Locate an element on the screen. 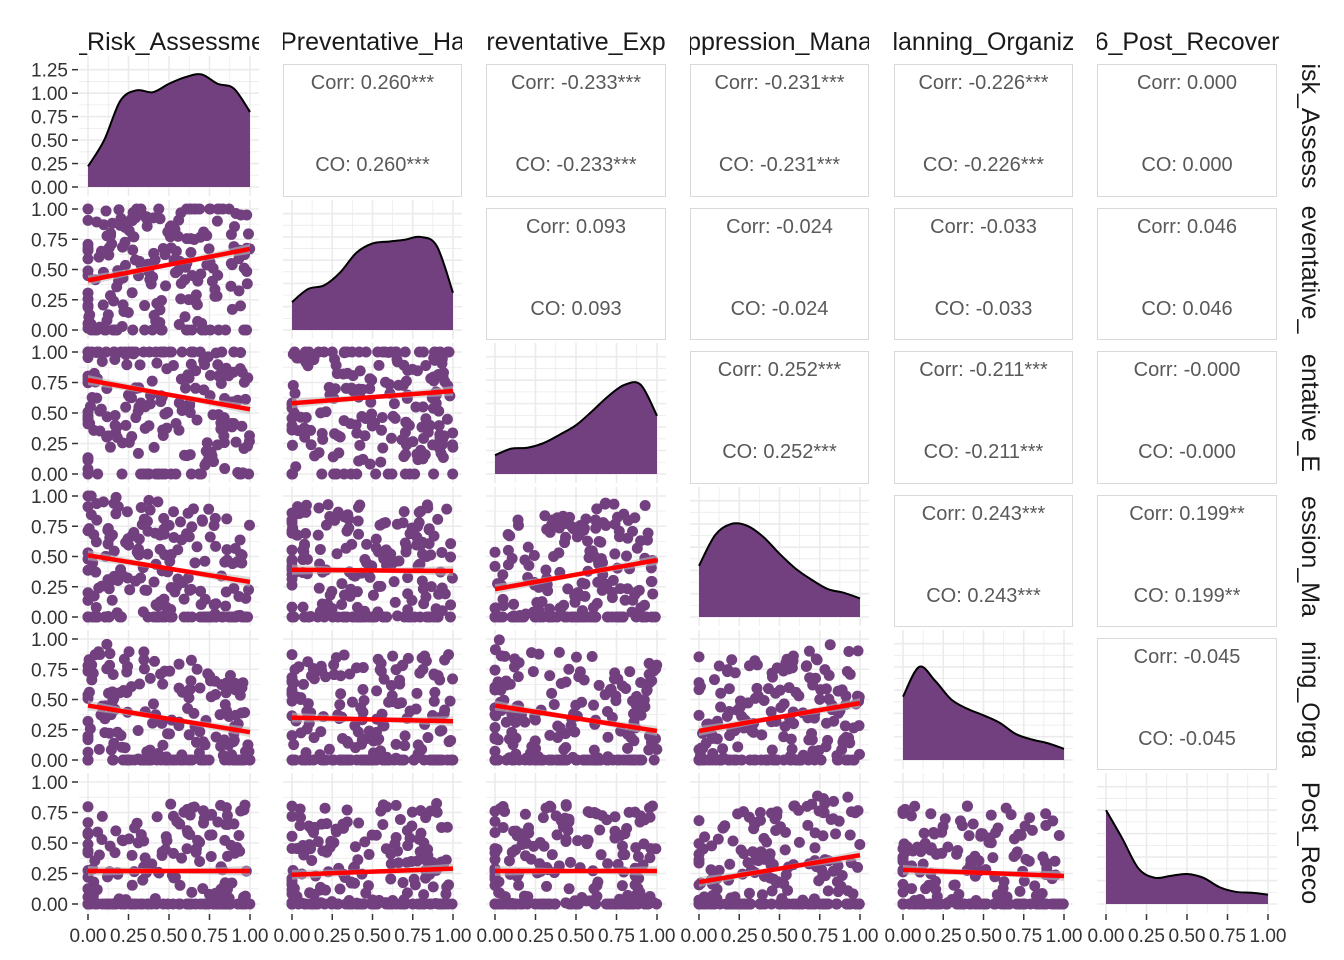  x-tick-label: 0.00 is located at coordinates (88, 936).